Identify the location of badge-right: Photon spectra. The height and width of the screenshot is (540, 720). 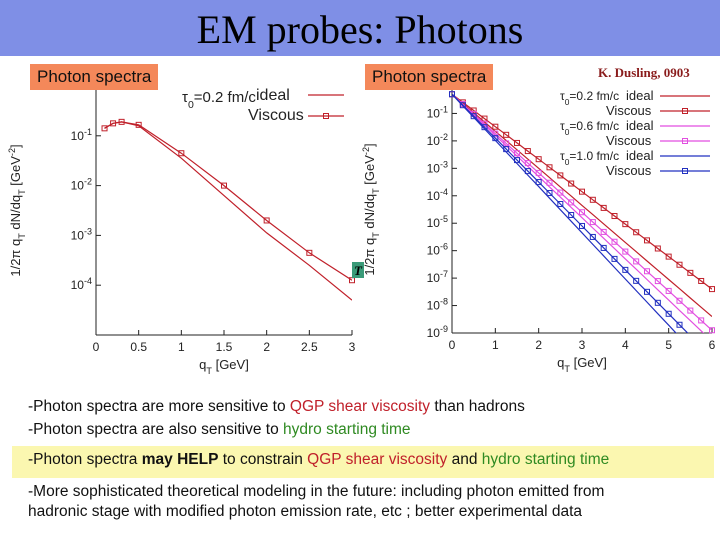
(429, 77).